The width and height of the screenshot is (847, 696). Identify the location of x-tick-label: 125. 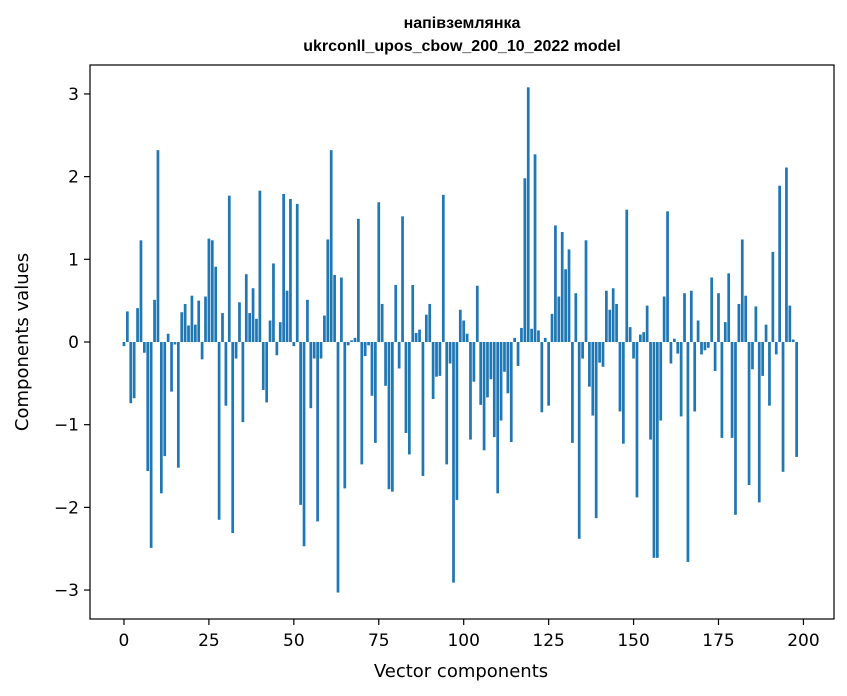
(548, 641).